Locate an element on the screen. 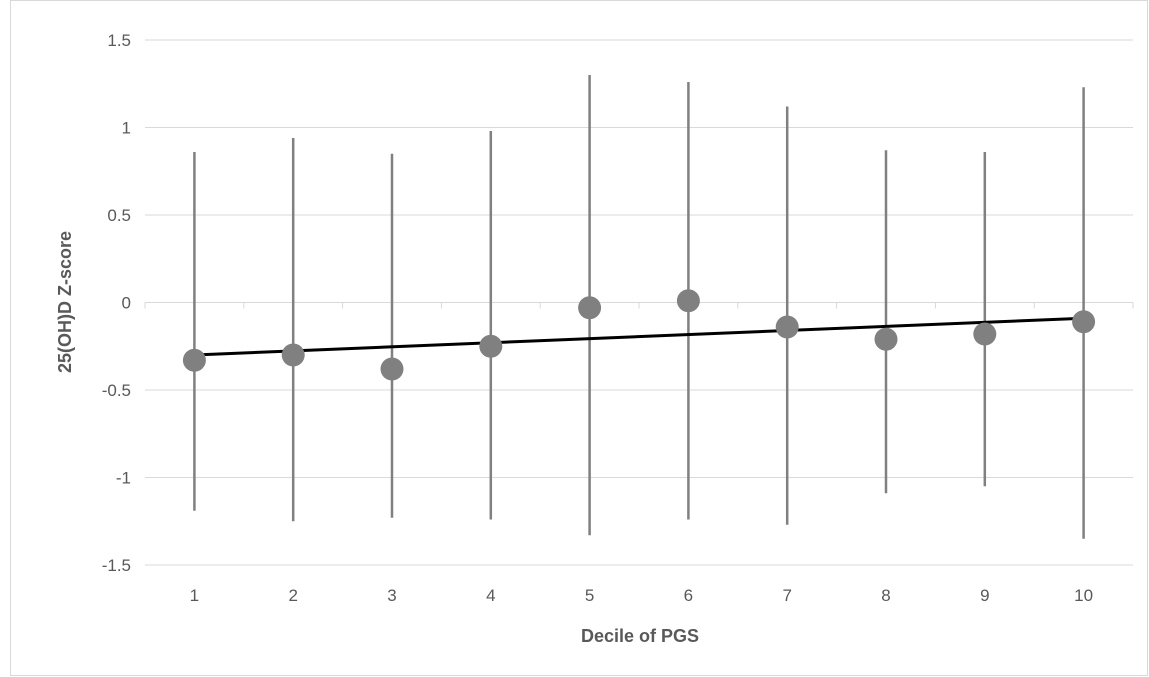 The height and width of the screenshot is (677, 1149). x-tick-label: 10 is located at coordinates (1083, 595).